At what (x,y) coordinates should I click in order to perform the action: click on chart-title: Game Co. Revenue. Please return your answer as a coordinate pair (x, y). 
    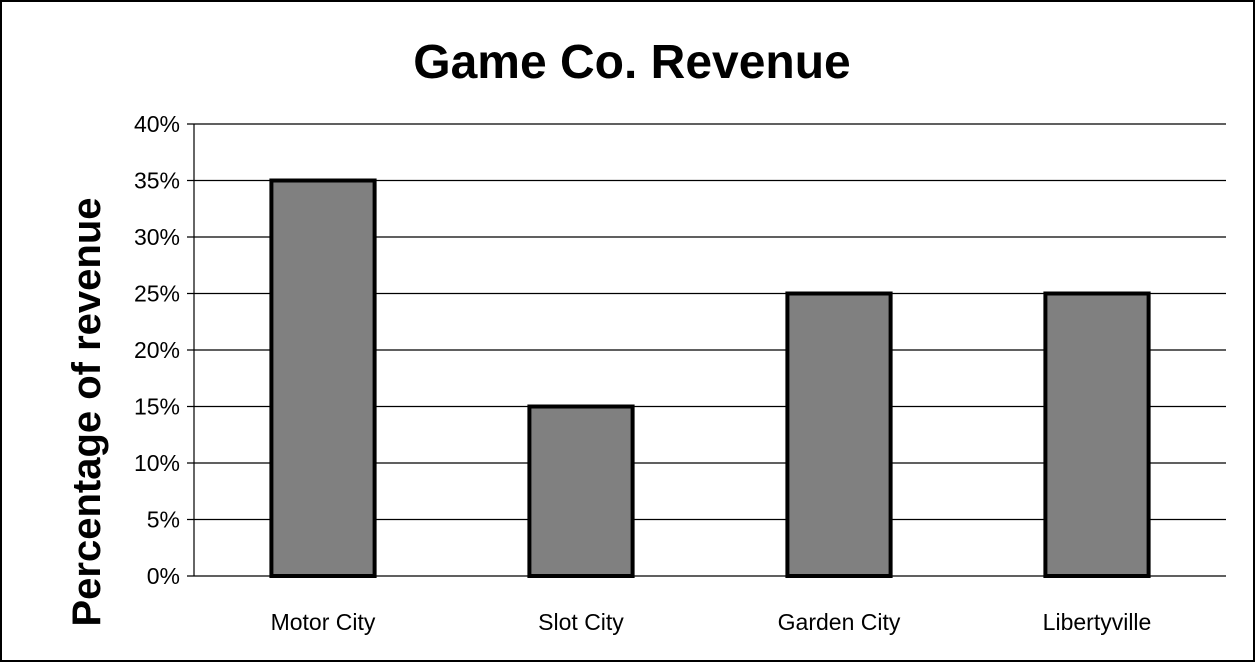
    Looking at the image, I should click on (631, 62).